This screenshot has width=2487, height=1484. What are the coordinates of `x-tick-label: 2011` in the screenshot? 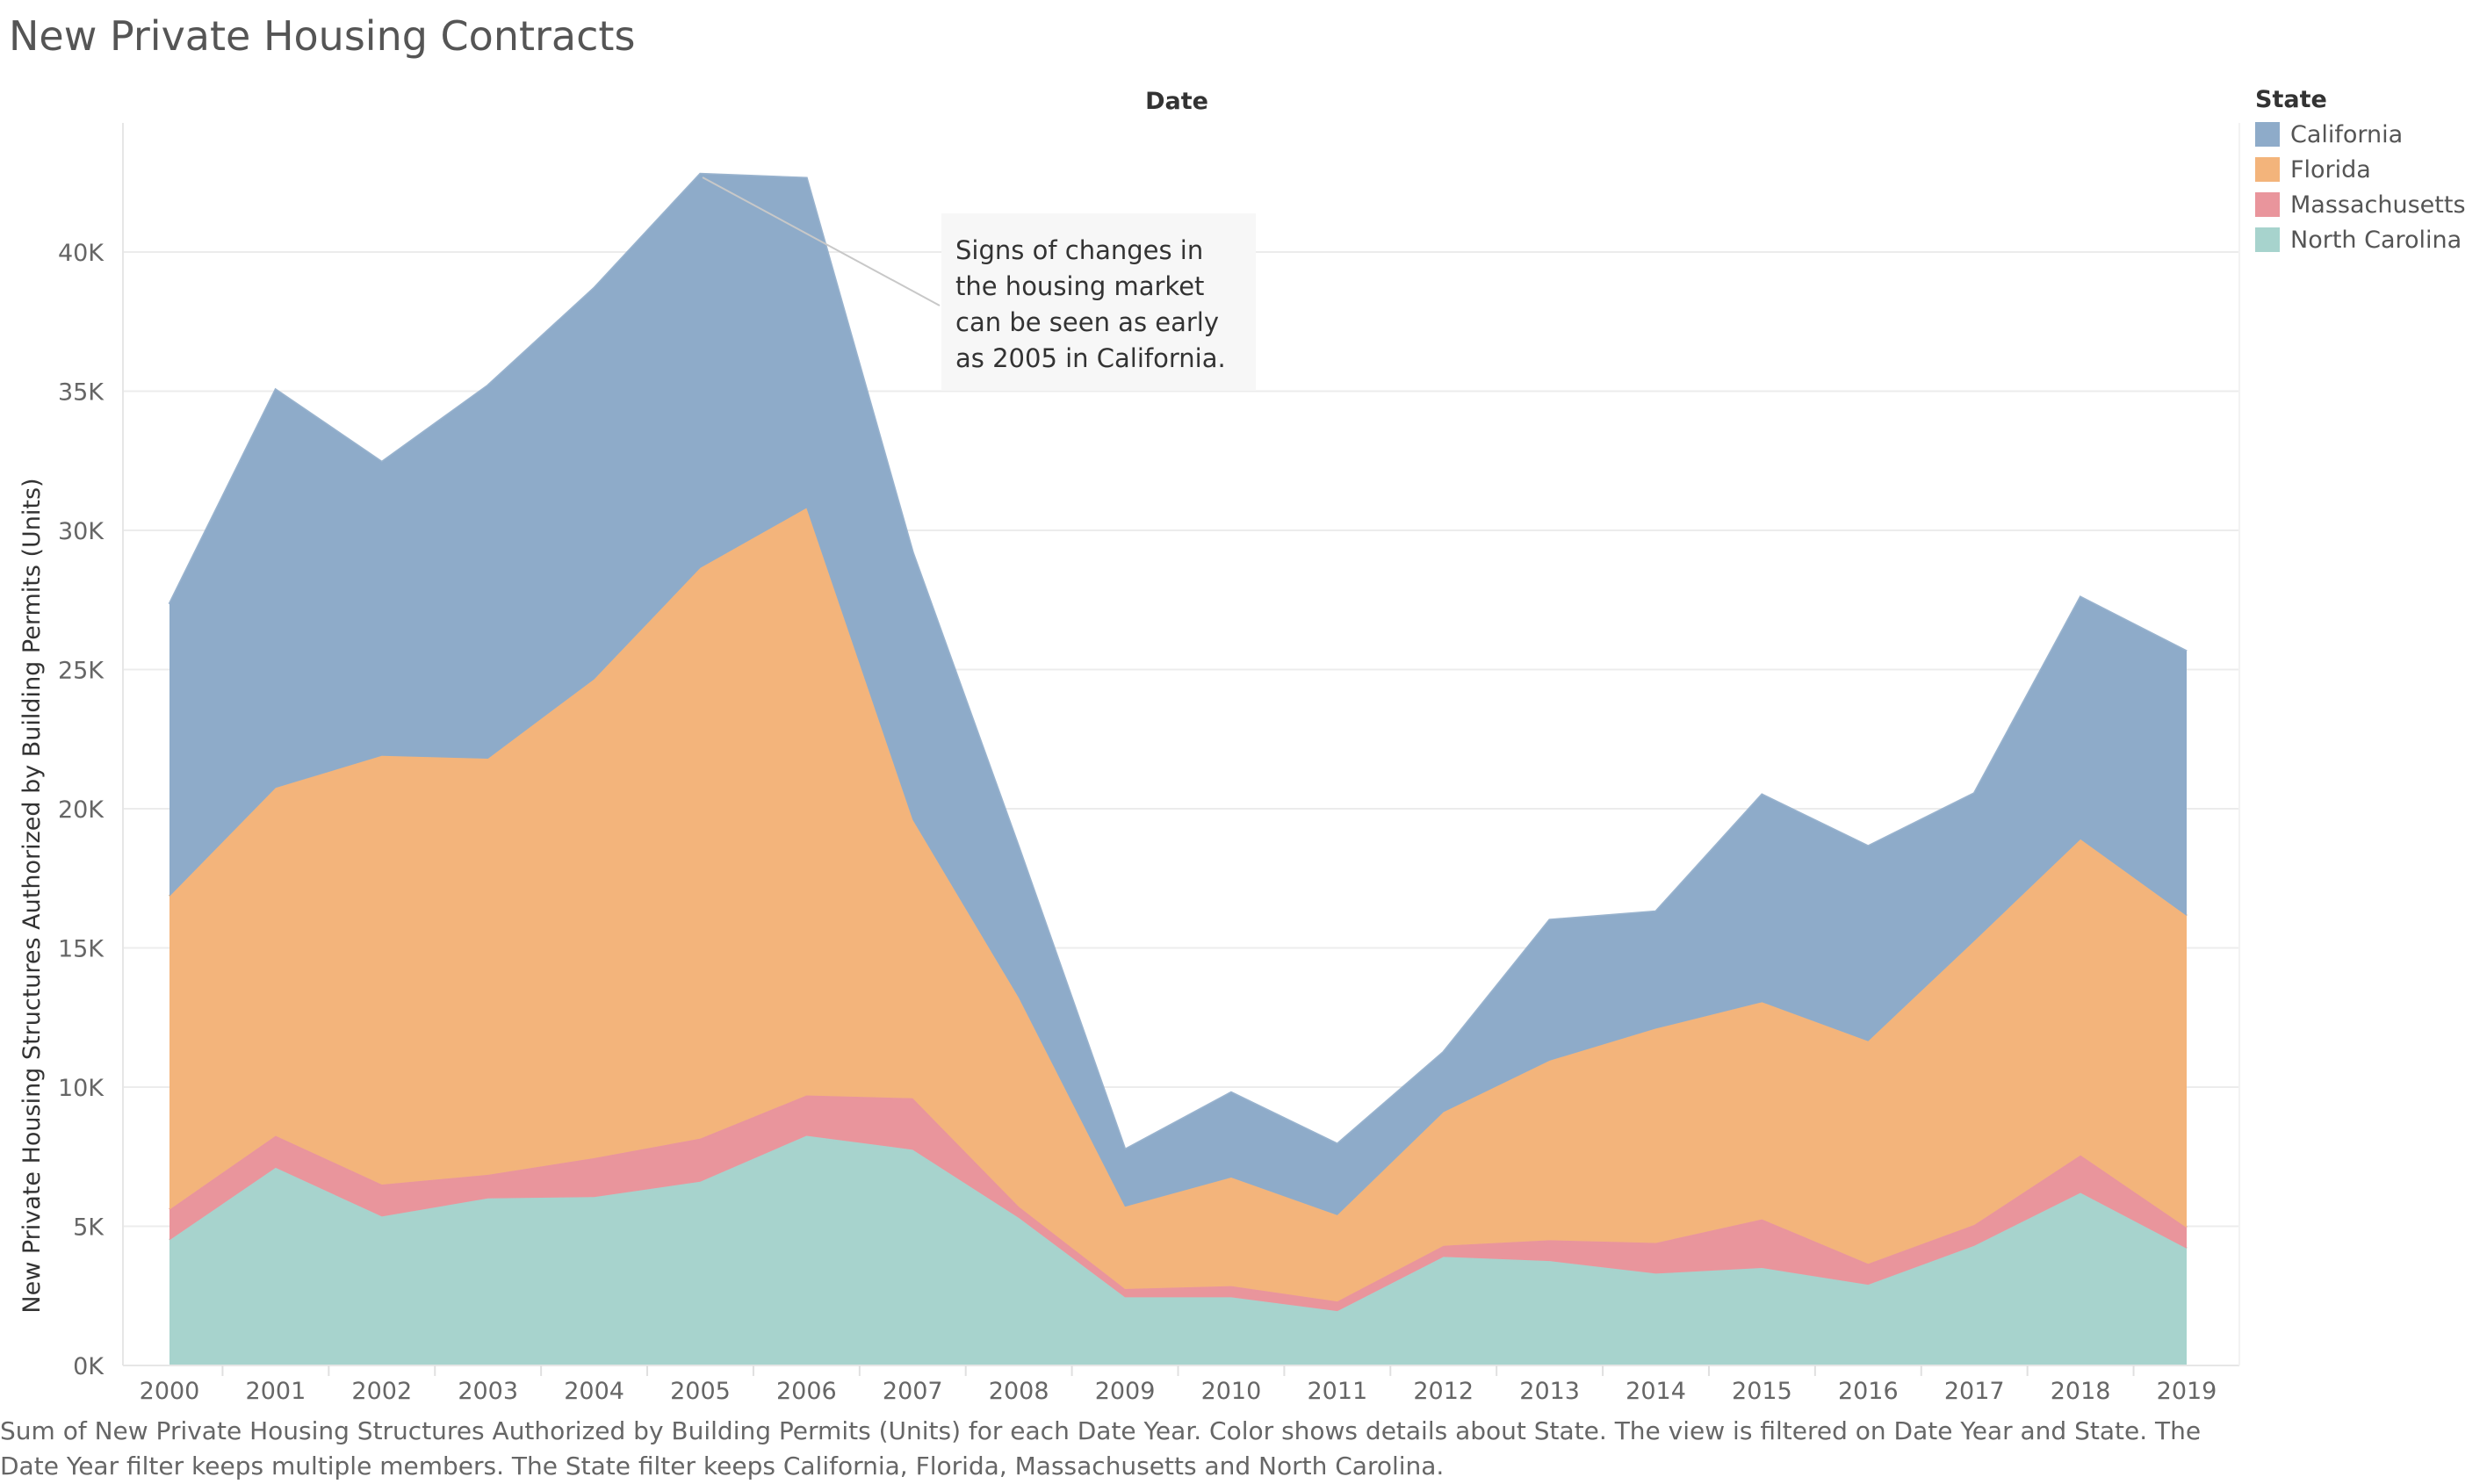 It's located at (1337, 1391).